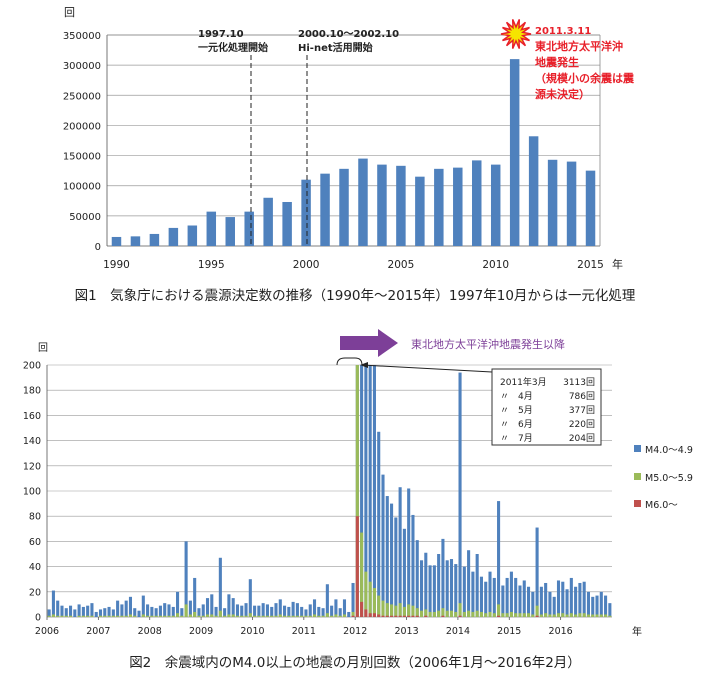 This screenshot has width=710, height=677. I want to click on chart1-y-tick-label: 250000, so click(82, 96).